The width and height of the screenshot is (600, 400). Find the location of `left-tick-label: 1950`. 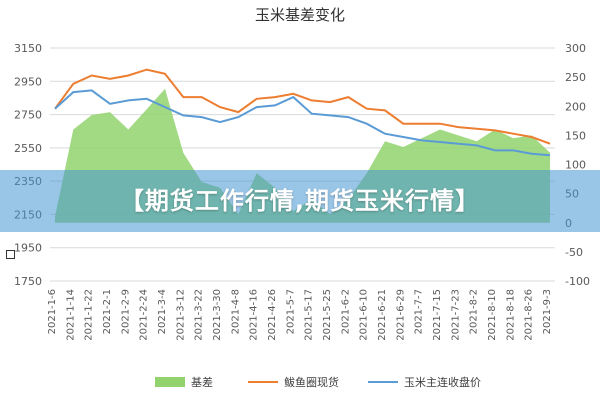

left-tick-label: 1950 is located at coordinates (28, 248).